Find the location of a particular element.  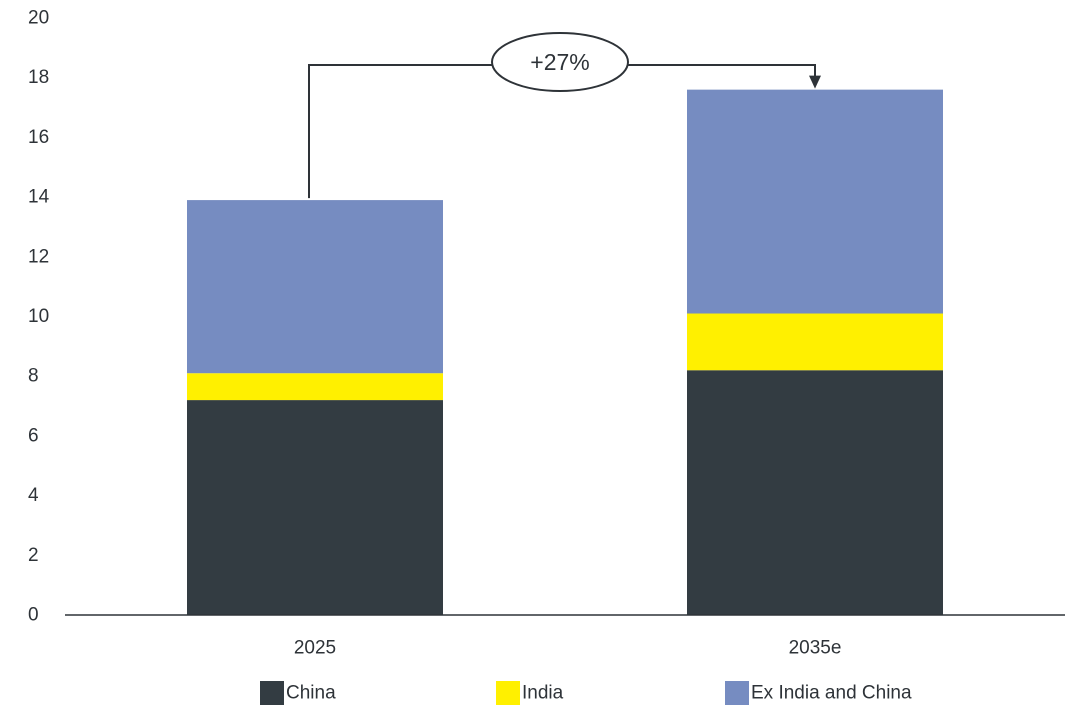

y-tick-label: 2 is located at coordinates (33, 555).